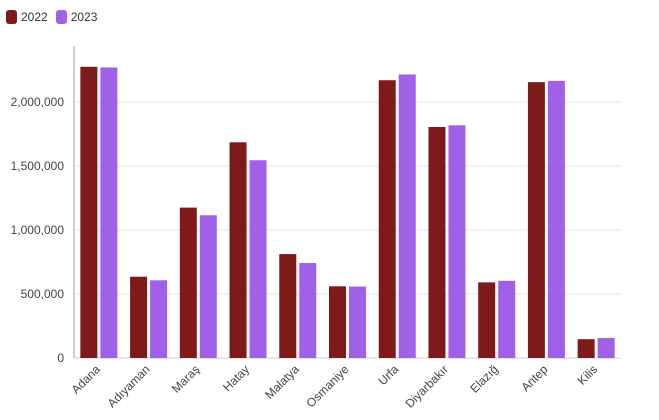  What do you see at coordinates (61, 17) in the screenshot?
I see `legend-swatch-2023` at bounding box center [61, 17].